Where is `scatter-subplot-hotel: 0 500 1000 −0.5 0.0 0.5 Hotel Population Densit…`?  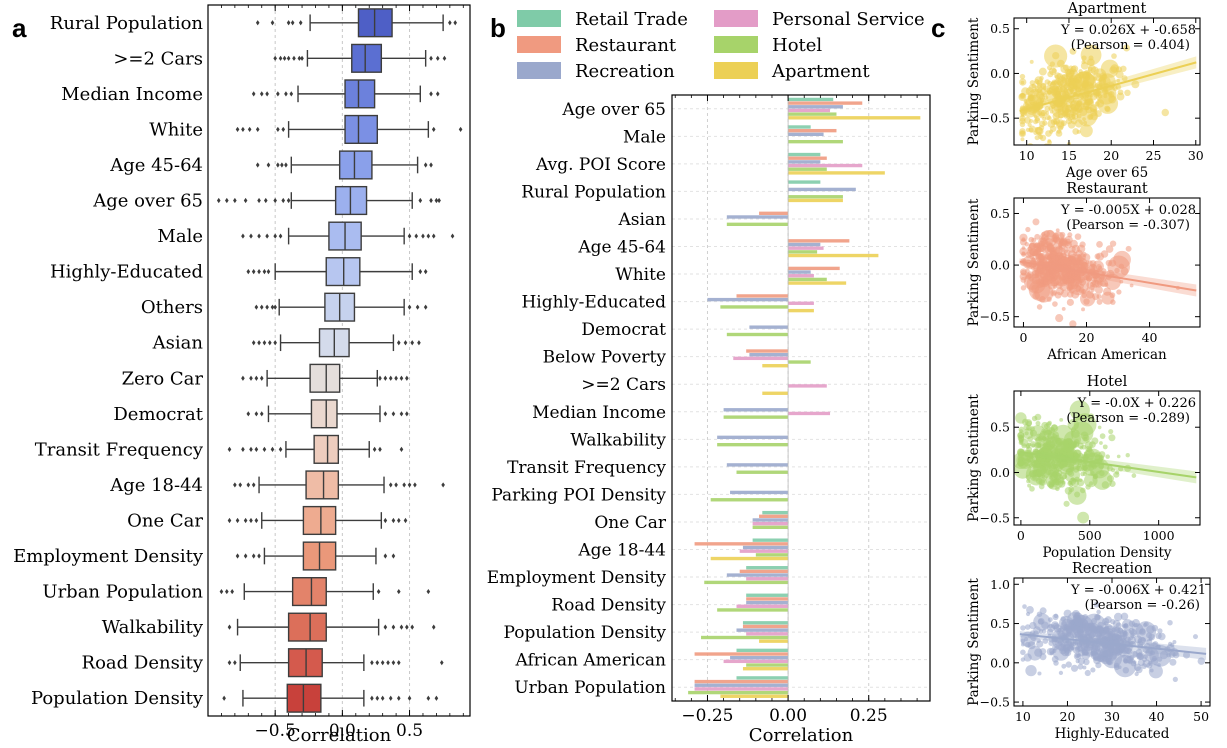
scatter-subplot-hotel: 0 500 1000 −0.5 0.0 0.5 Hotel Population Densit… is located at coordinates (1083, 467).